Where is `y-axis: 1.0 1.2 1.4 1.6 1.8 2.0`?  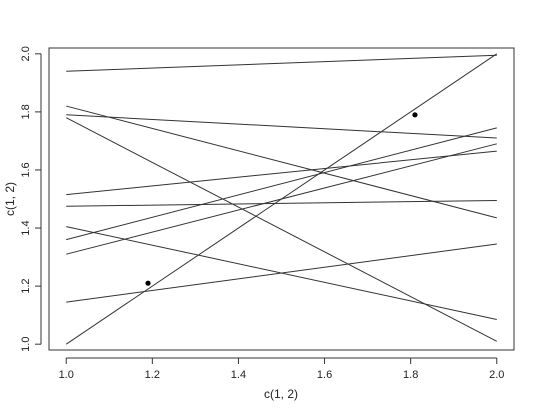 y-axis: 1.0 1.2 1.4 1.6 1.8 2.0 is located at coordinates (31, 199).